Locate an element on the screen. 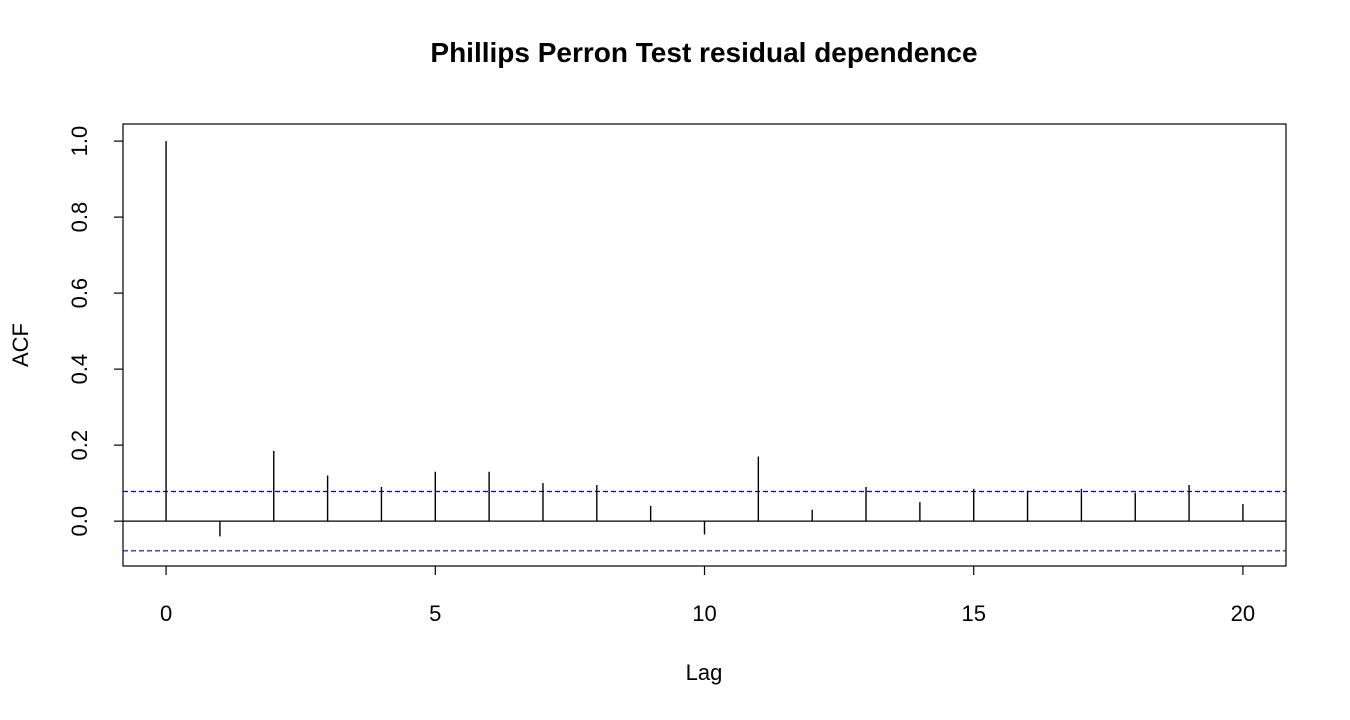 Image resolution: width=1350 pixels, height=720 pixels. x-tick-label: 10 is located at coordinates (704, 613).